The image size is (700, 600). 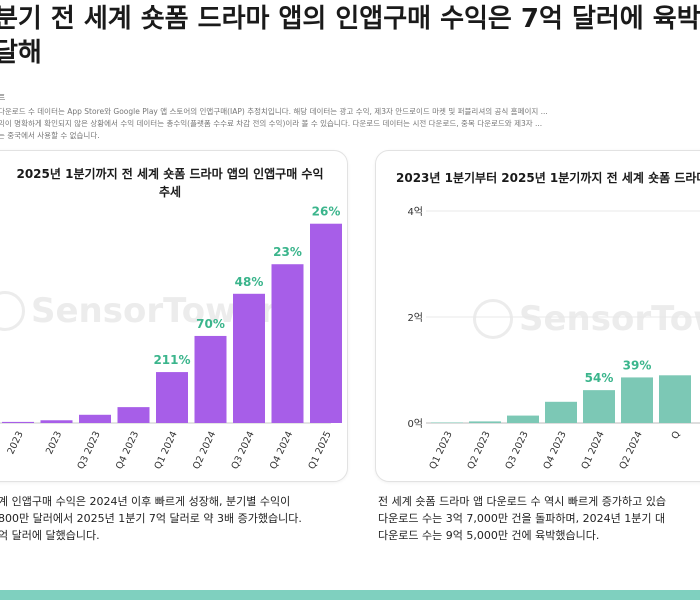 What do you see at coordinates (281, 451) in the screenshot?
I see `x-tick-label: Q4 2024` at bounding box center [281, 451].